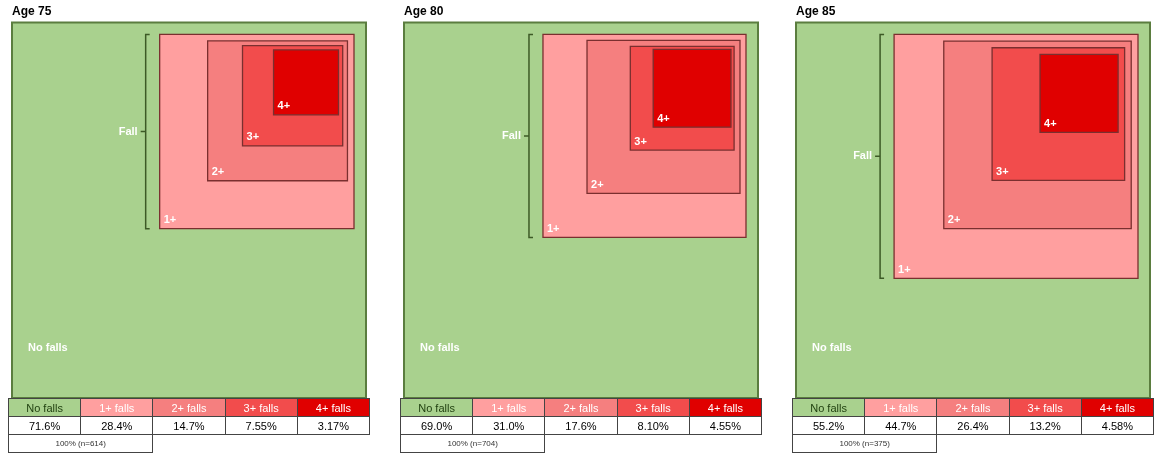 Image resolution: width=1156 pixels, height=474 pixels. What do you see at coordinates (333, 425) in the screenshot?
I see `data-label: 3.17%` at bounding box center [333, 425].